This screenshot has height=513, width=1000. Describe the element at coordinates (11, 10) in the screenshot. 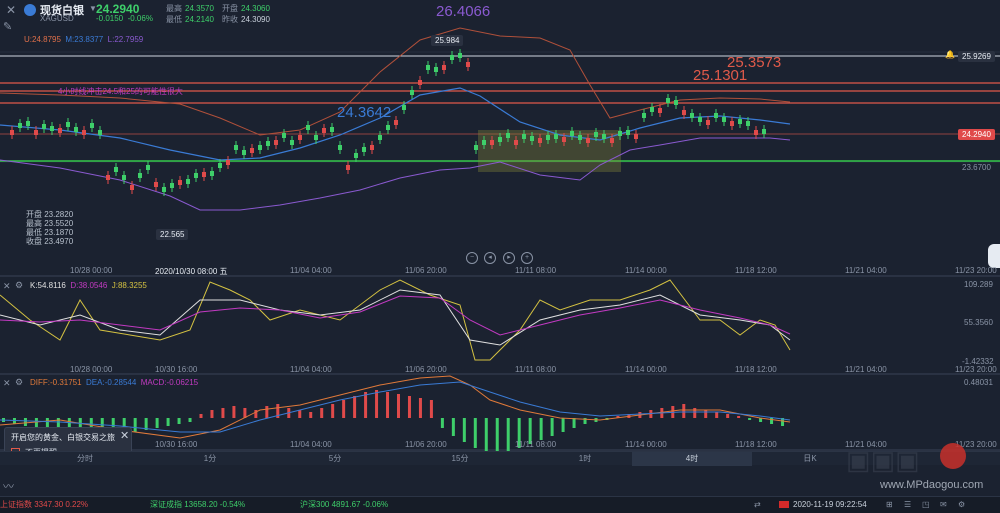

I see `menu-icon: ✕` at that location.